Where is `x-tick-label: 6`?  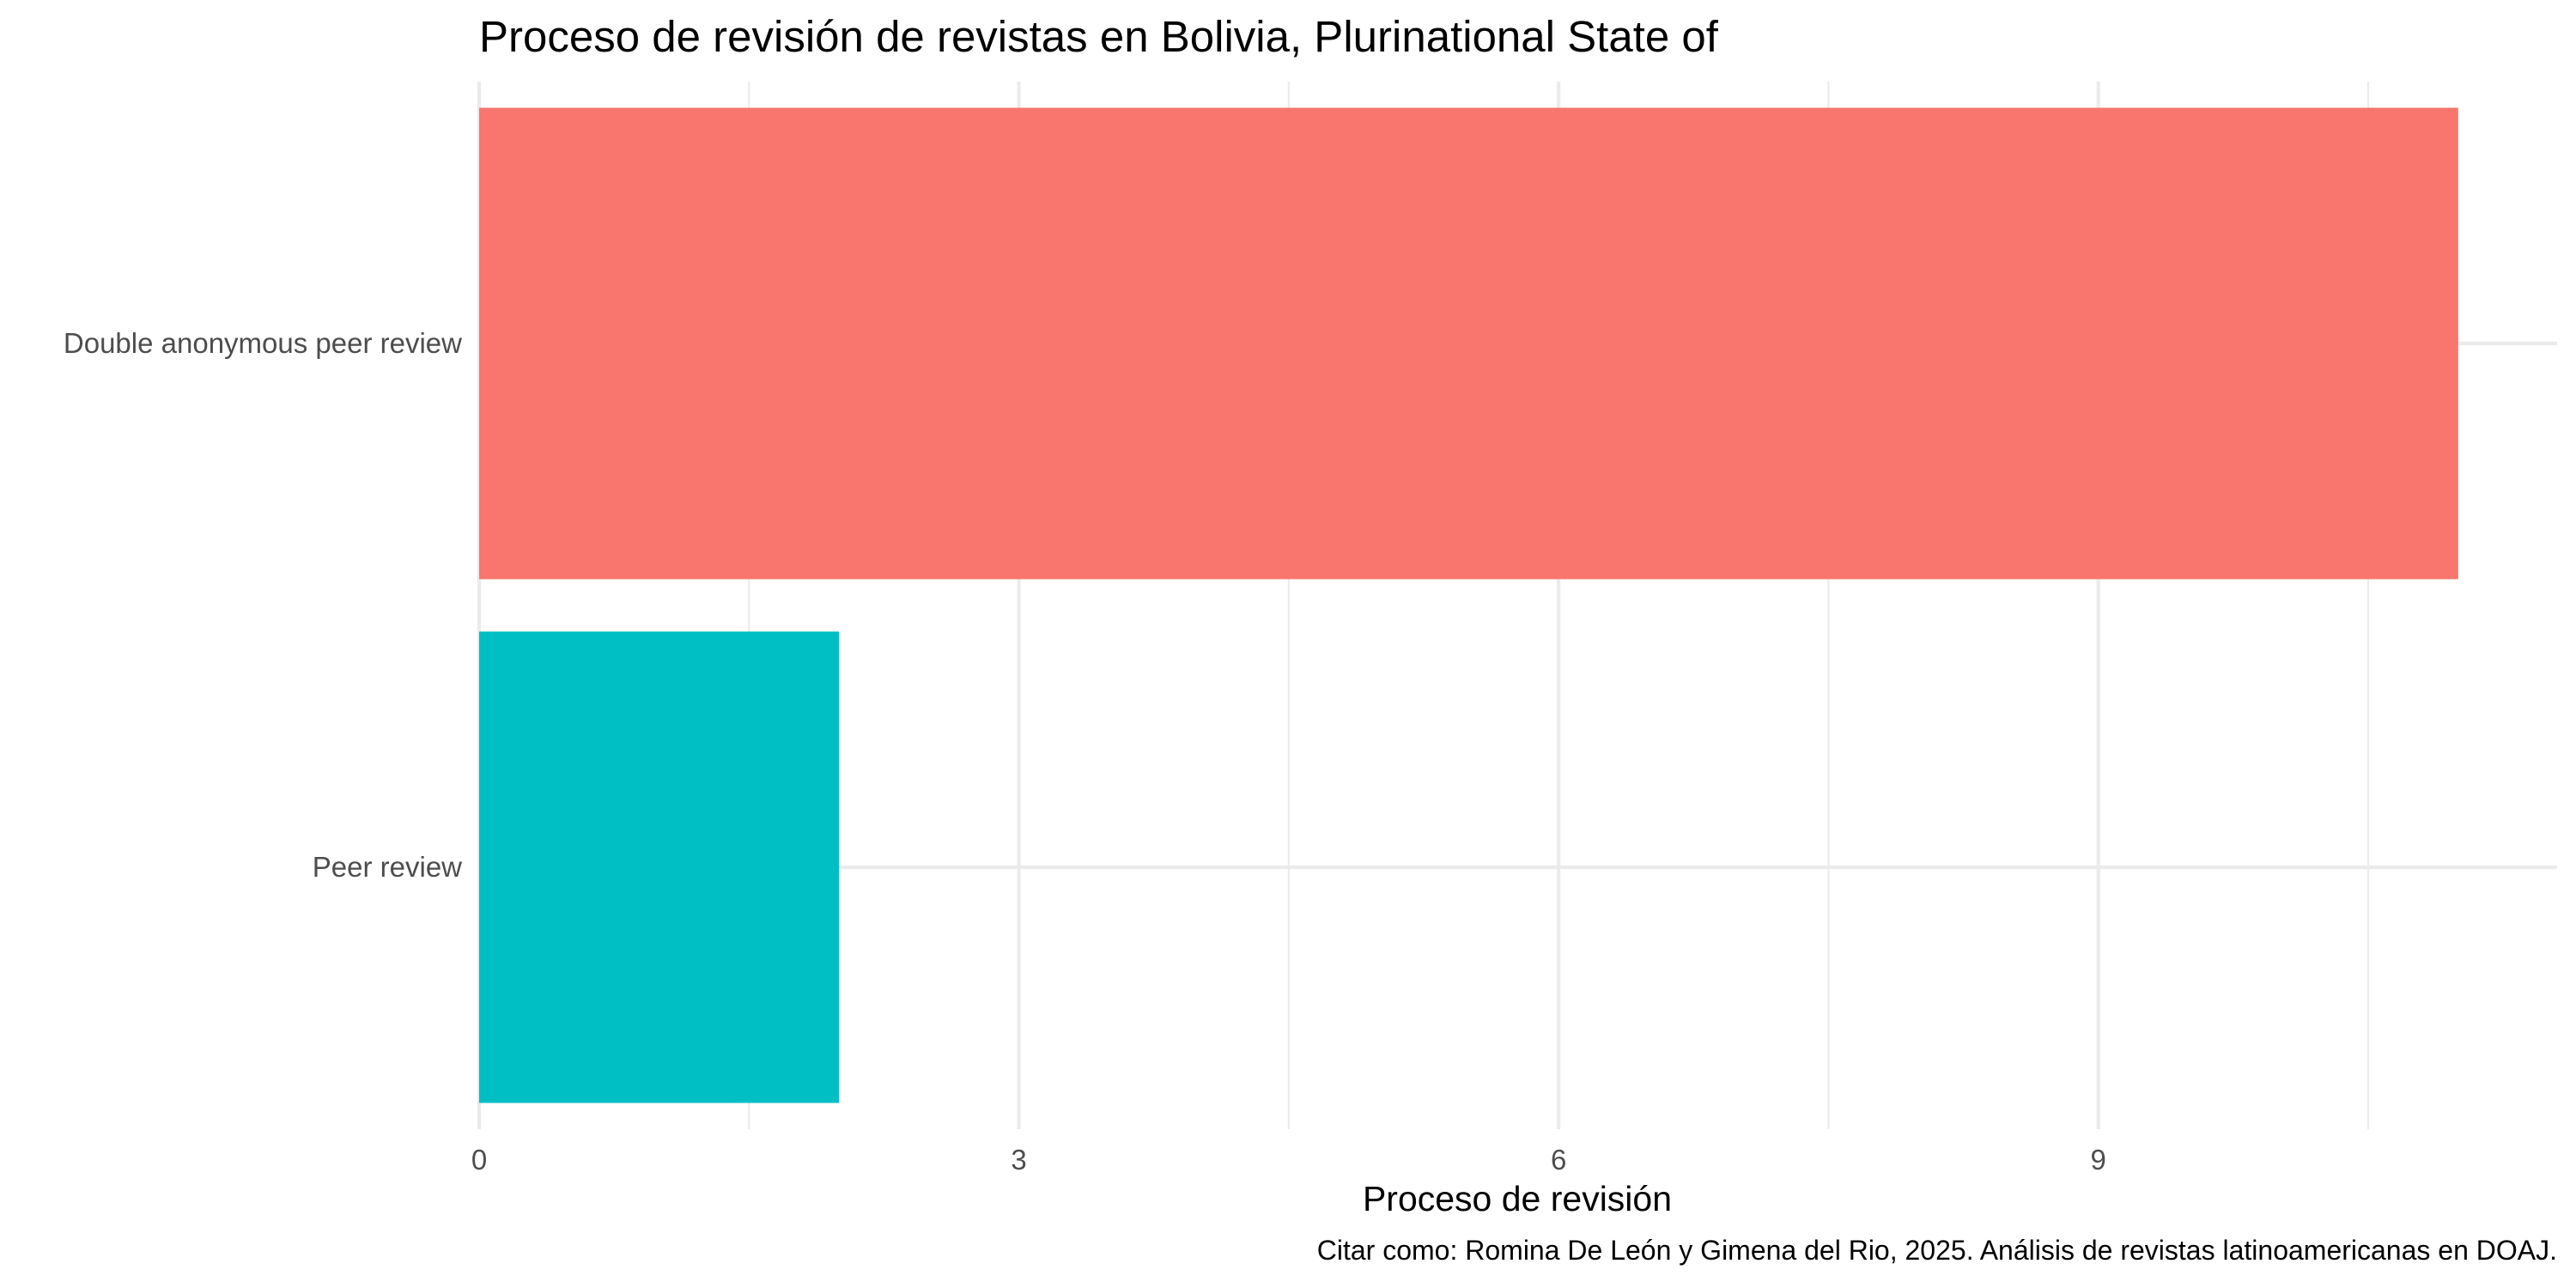 x-tick-label: 6 is located at coordinates (1558, 1160).